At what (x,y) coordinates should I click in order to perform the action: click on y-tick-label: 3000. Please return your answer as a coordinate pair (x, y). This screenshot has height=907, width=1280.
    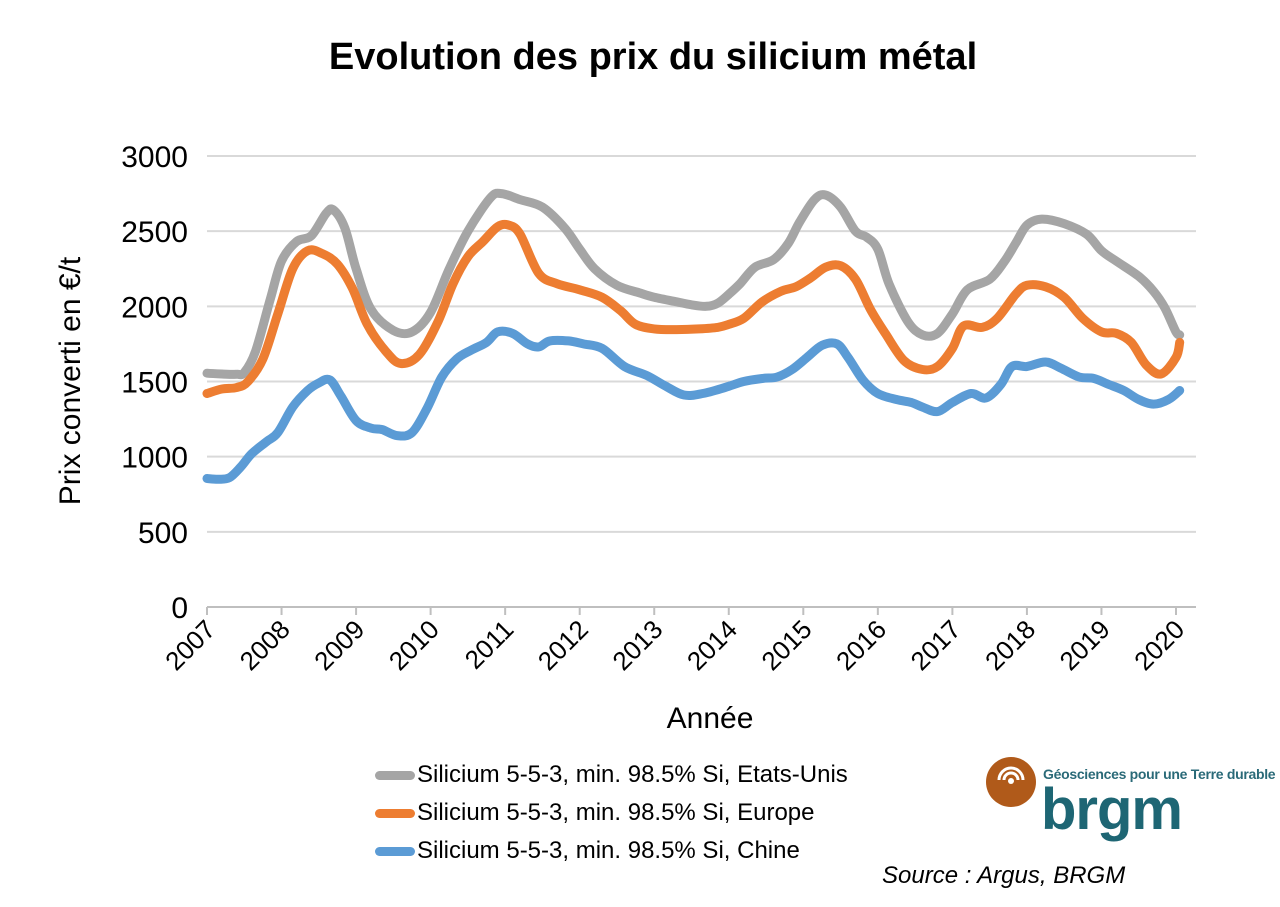
    Looking at the image, I should click on (154, 157).